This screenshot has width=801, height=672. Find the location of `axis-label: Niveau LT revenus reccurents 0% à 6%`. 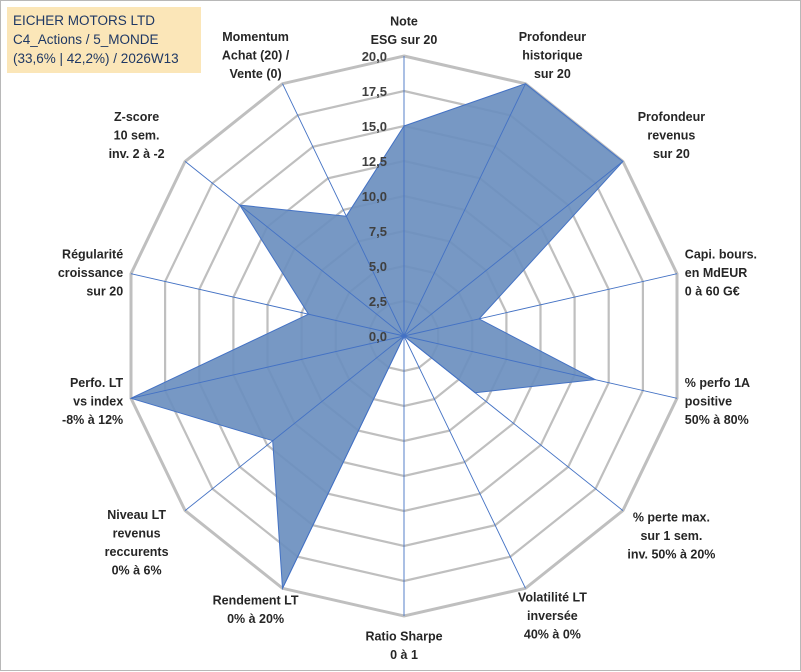

axis-label: Niveau LT revenus reccurents 0% à 6% is located at coordinates (137, 543).